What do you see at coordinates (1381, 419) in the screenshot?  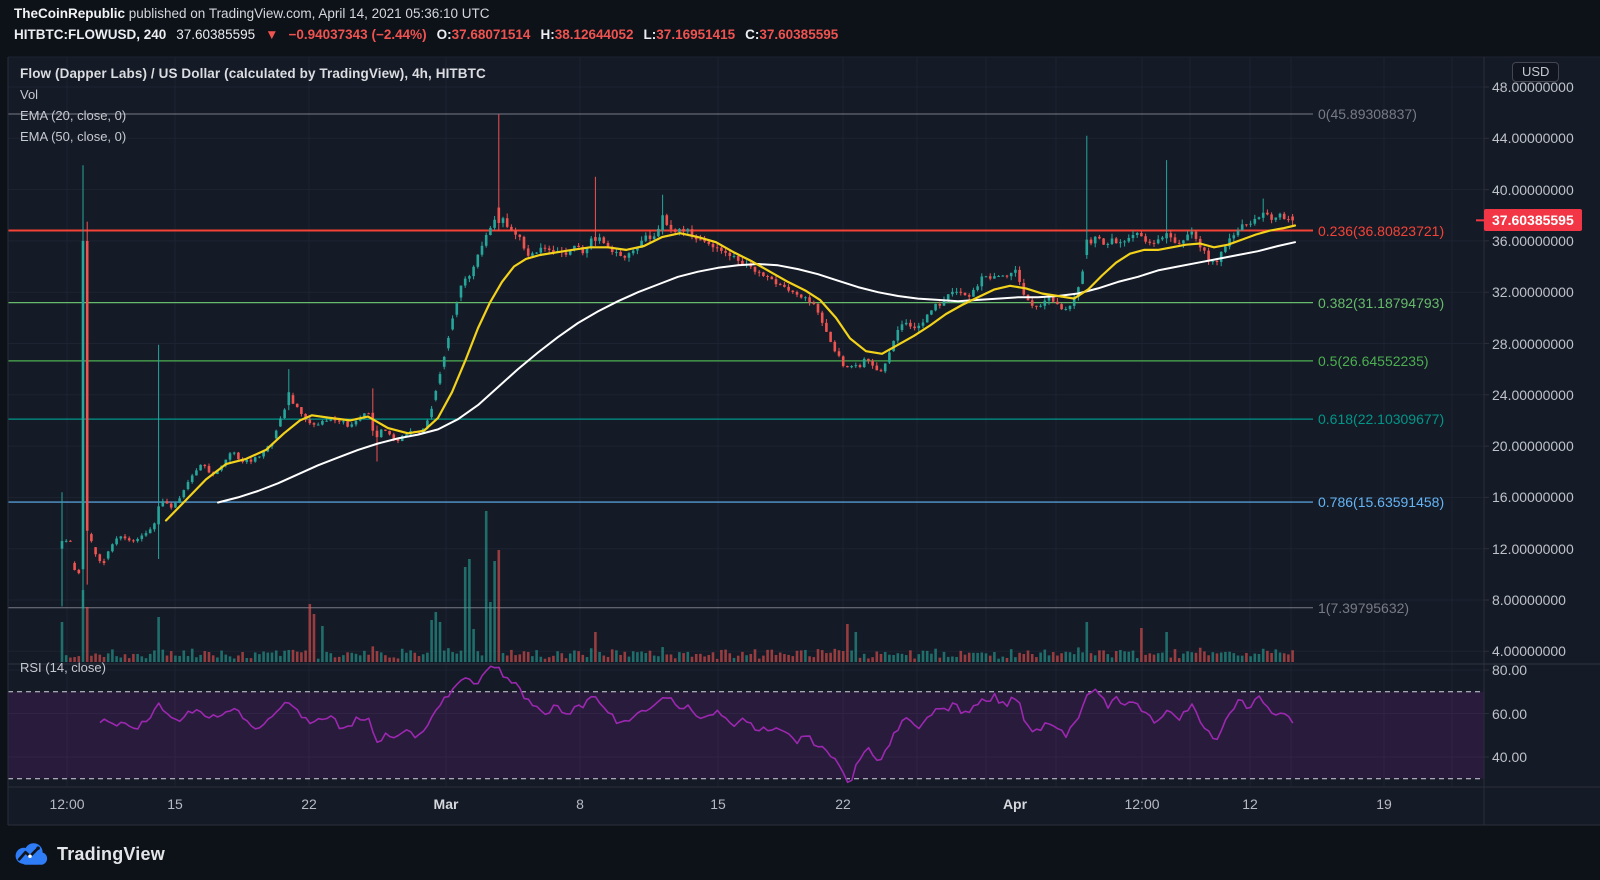 I see `fib-level-label: 0.618(22.10309677)` at bounding box center [1381, 419].